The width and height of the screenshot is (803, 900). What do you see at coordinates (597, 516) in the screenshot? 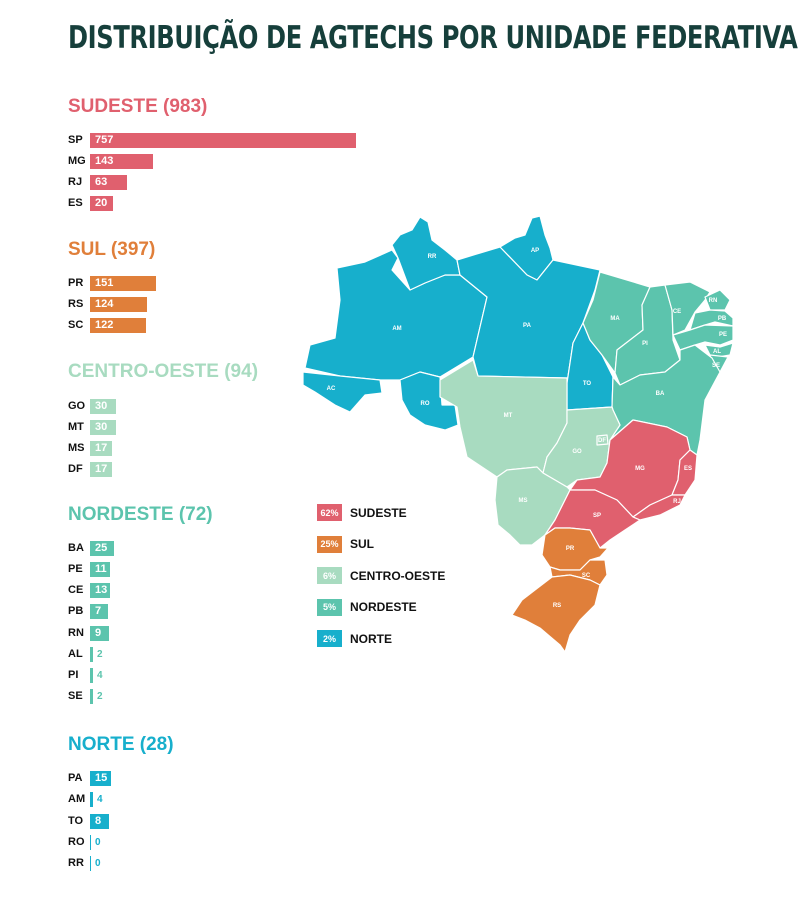
I see `map-state-label: SP` at bounding box center [597, 516].